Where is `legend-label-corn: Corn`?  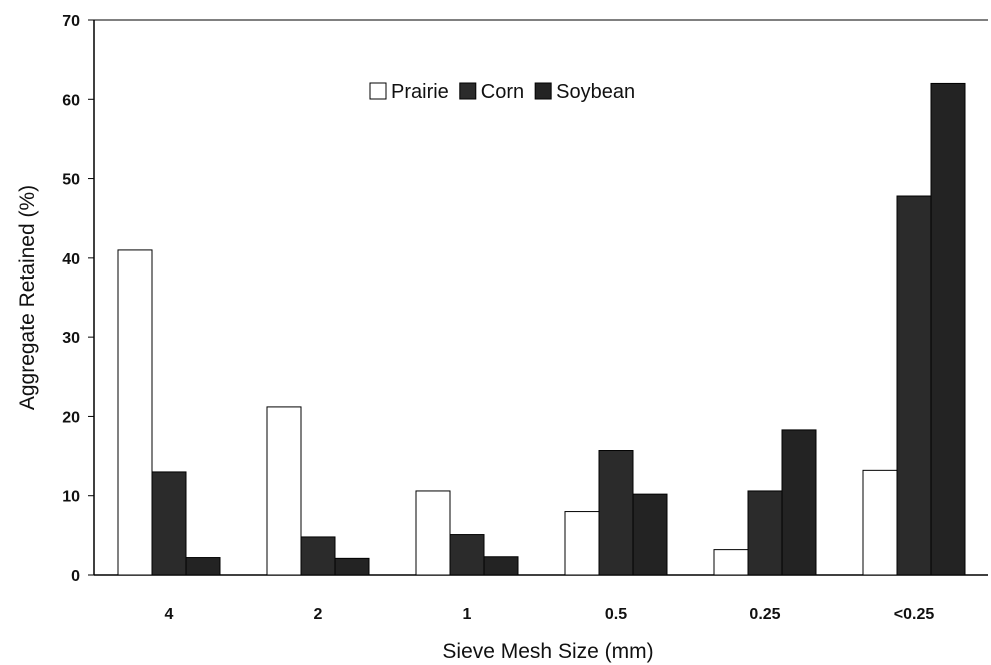
legend-label-corn: Corn is located at coordinates (502, 92).